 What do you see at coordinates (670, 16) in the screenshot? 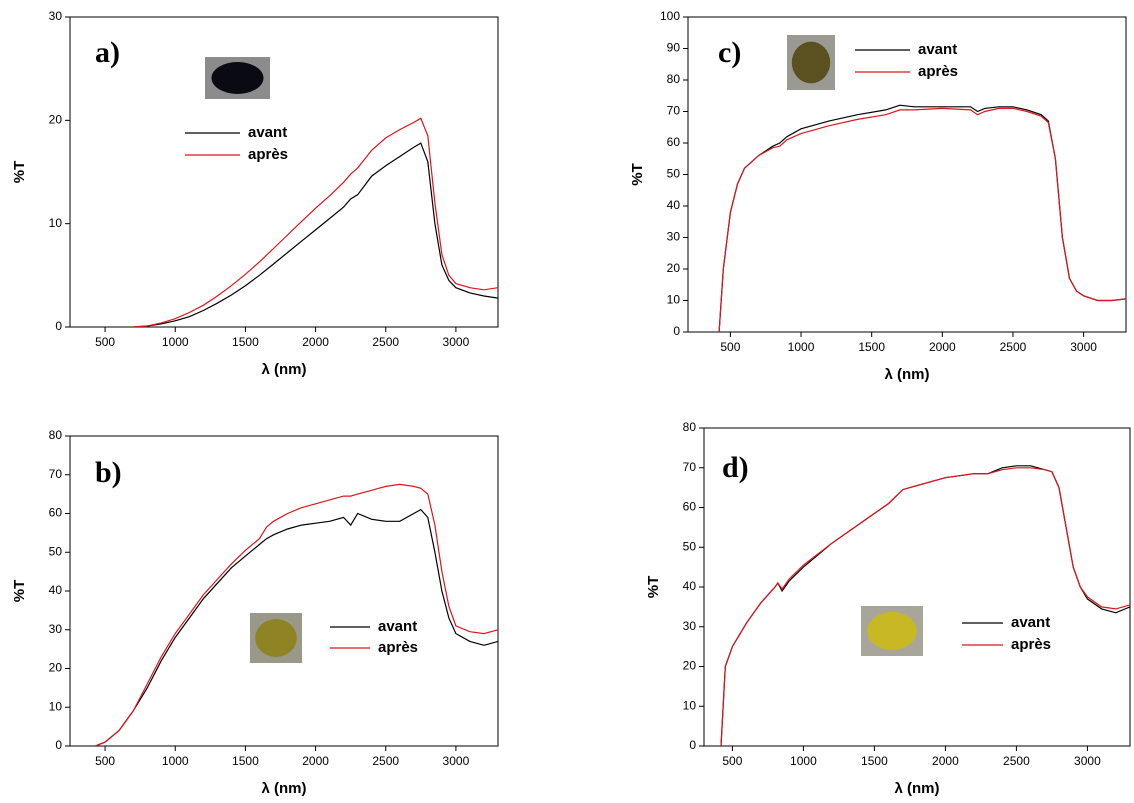
I see `y-tick-label: 100` at bounding box center [670, 16].